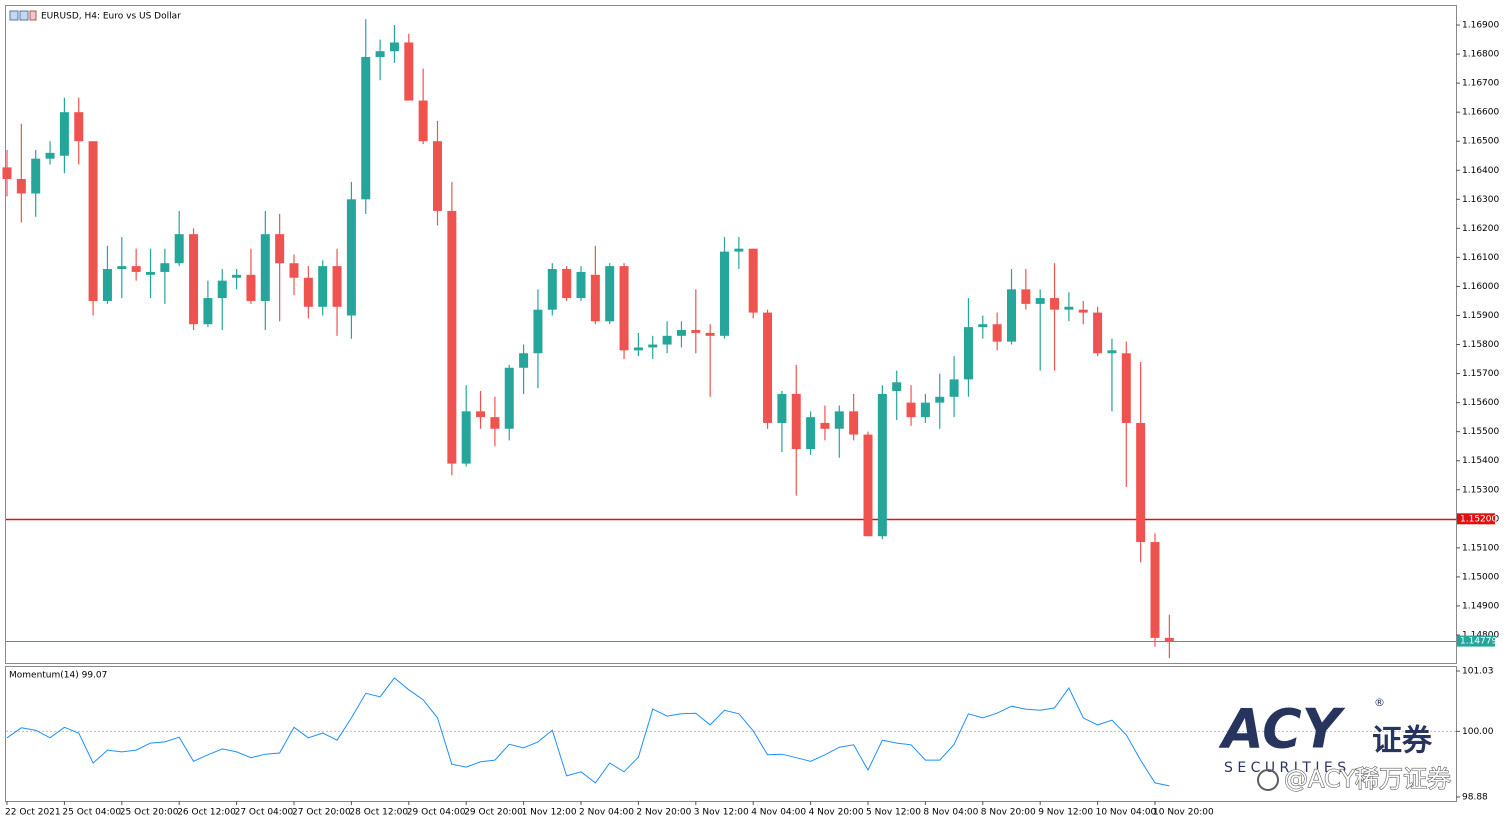  Describe the element at coordinates (1379, 702) in the screenshot. I see `watermark-registered: ®` at that location.